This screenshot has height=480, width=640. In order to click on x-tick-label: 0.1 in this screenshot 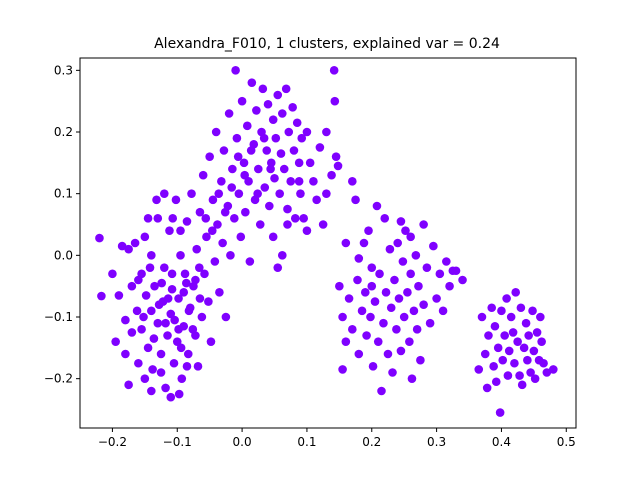, I will do `click(306, 442)`.